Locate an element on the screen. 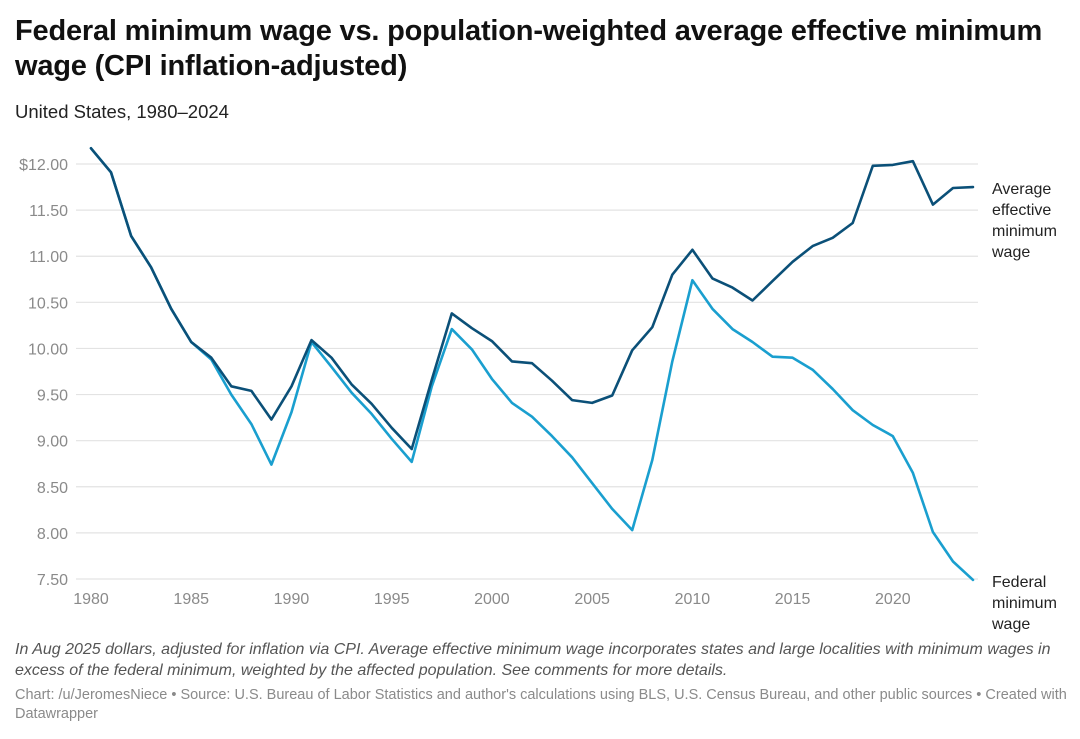 Image resolution: width=1080 pixels, height=739 pixels. y-tick-label: 10.00 is located at coordinates (48, 349).